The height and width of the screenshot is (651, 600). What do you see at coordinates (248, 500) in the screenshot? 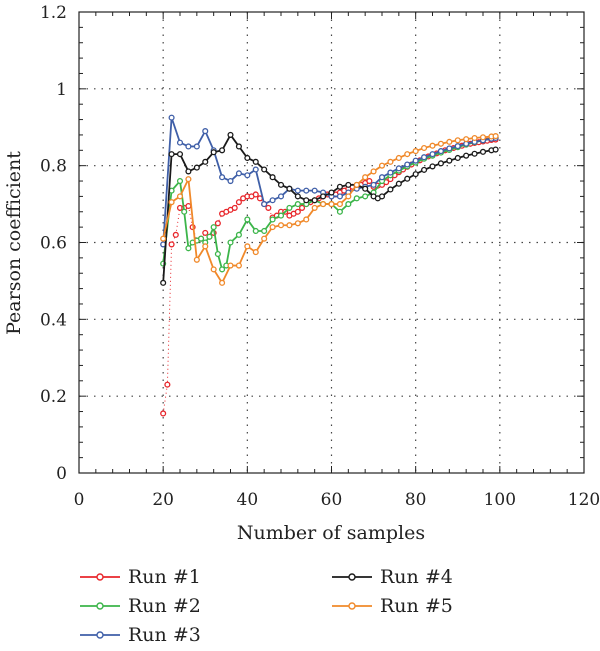
I see `x-tick-label: 40` at bounding box center [248, 500].